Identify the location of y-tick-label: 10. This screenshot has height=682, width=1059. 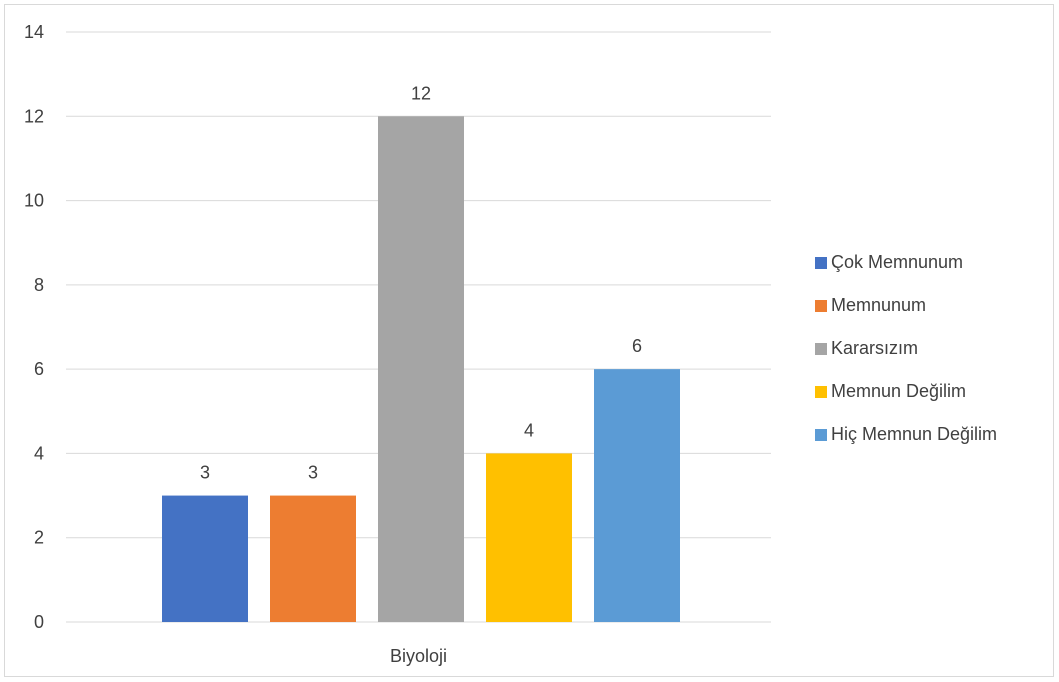
(34, 201).